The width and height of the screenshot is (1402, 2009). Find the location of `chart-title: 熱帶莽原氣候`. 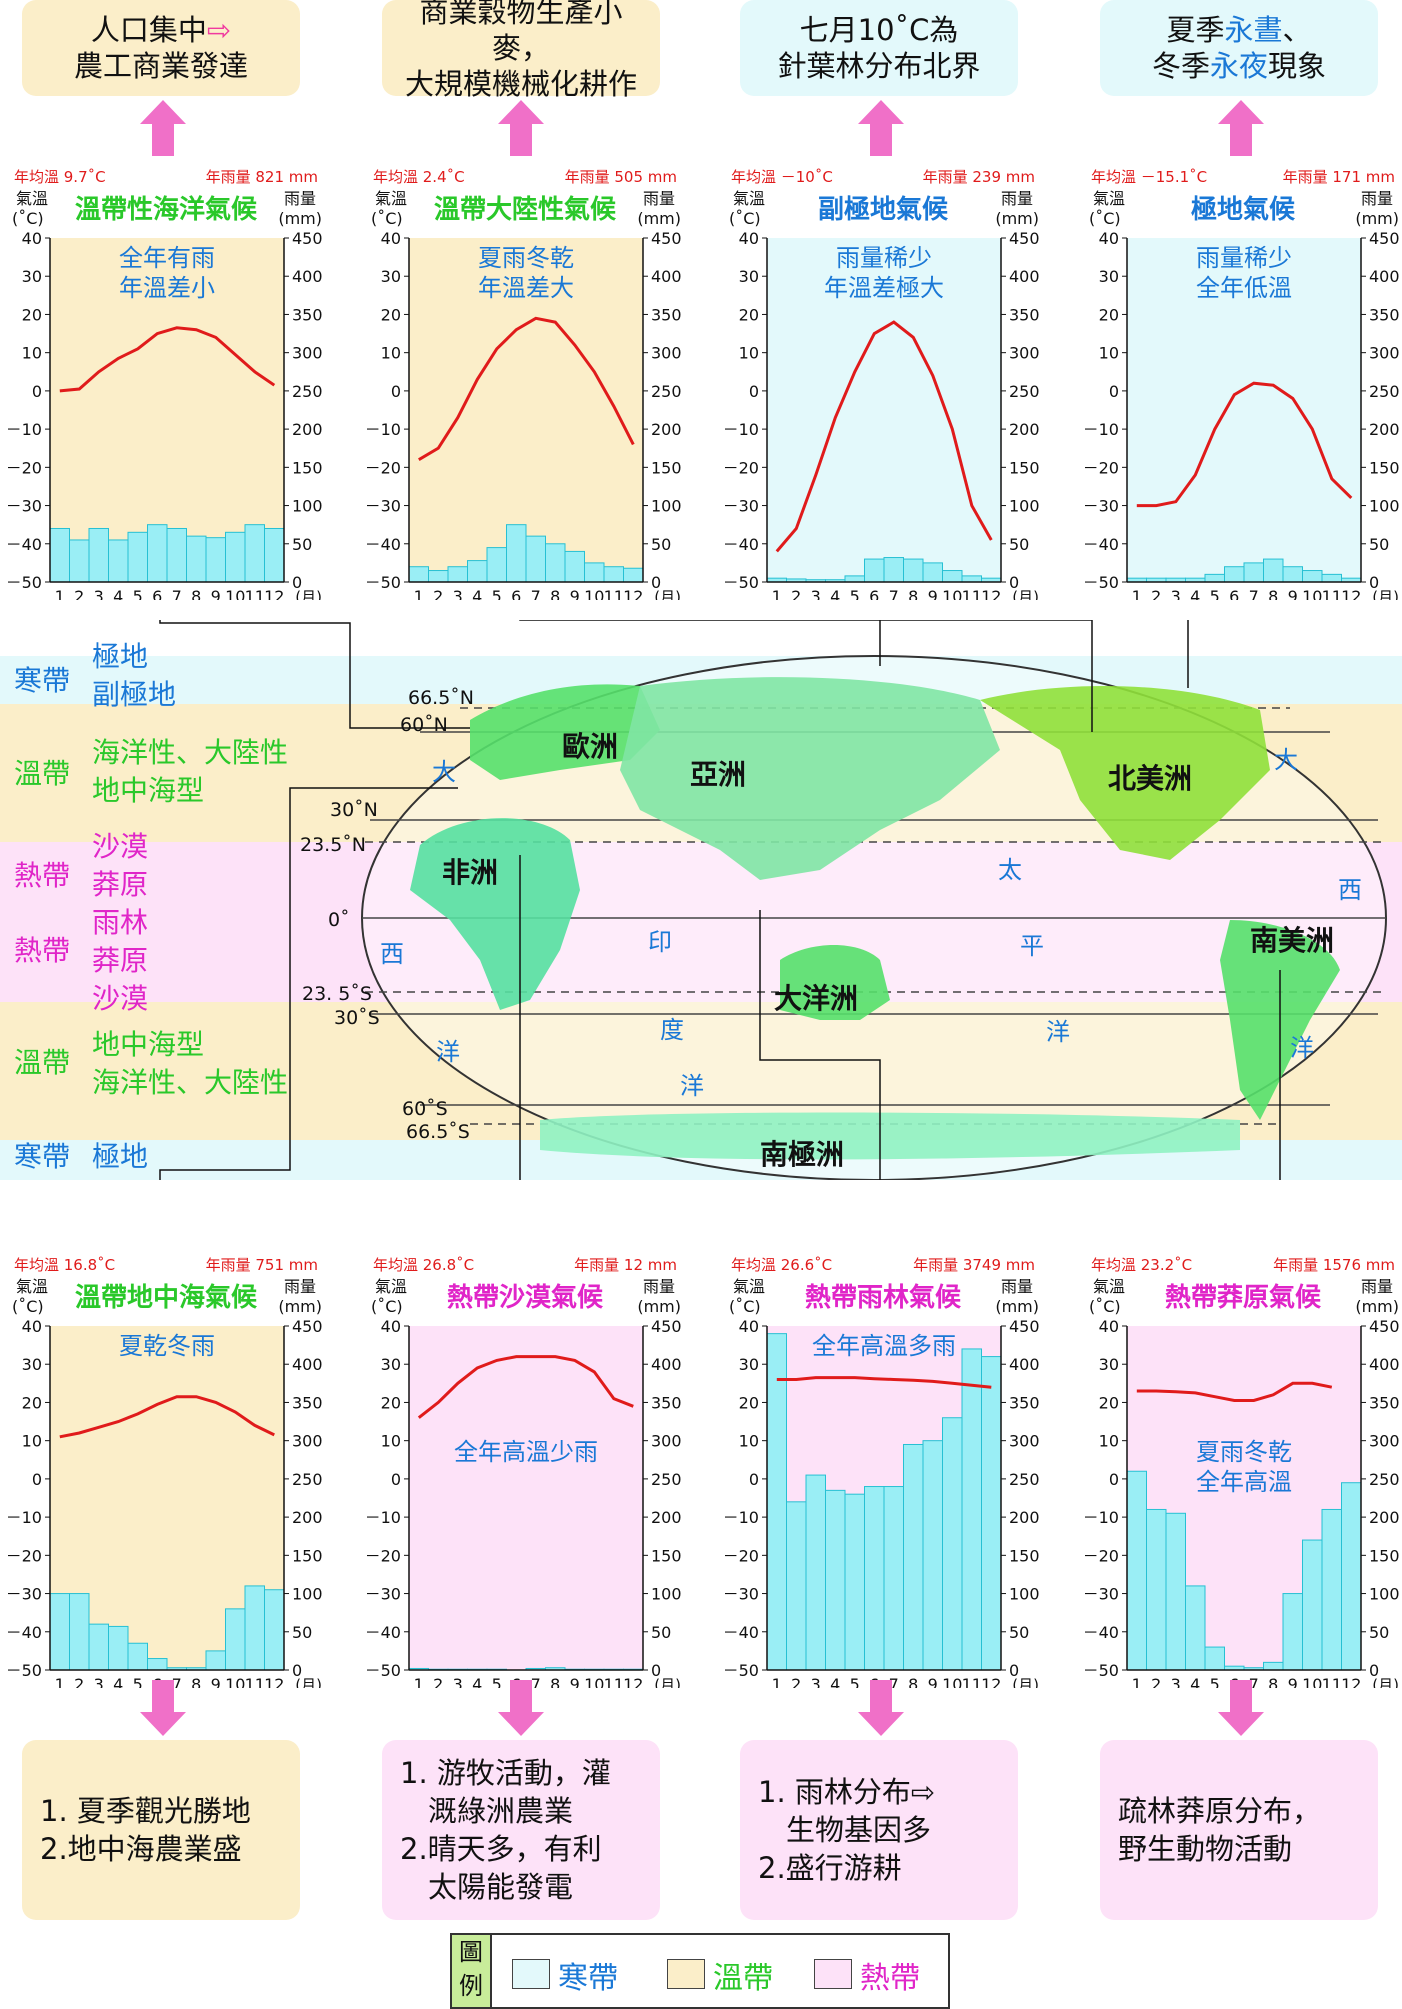

chart-title: 熱帶莽原氣候 is located at coordinates (1243, 1297).